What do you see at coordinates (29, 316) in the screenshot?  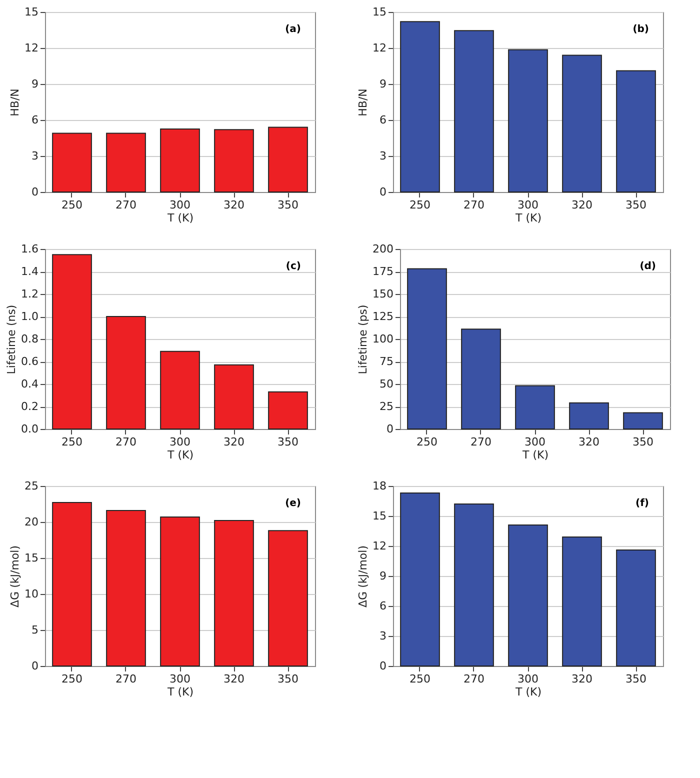 I see `y-tick-label: 1.0` at bounding box center [29, 316].